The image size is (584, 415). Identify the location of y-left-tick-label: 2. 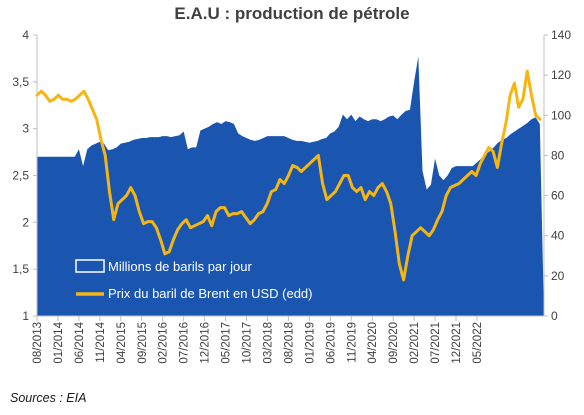
(25, 222).